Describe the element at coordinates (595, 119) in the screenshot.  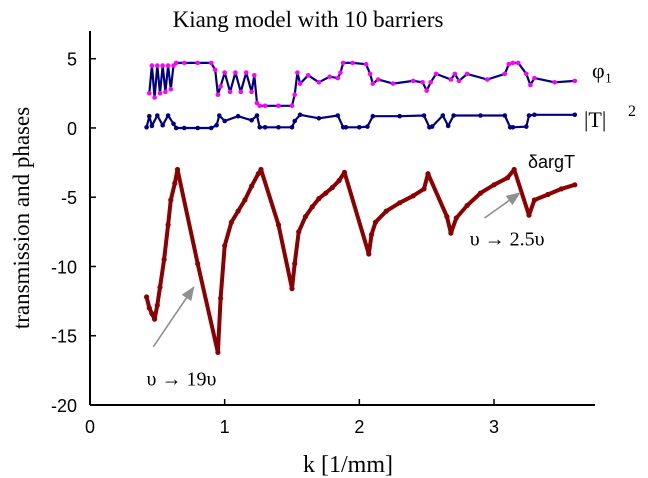
I see `t-series-label: |T|` at that location.